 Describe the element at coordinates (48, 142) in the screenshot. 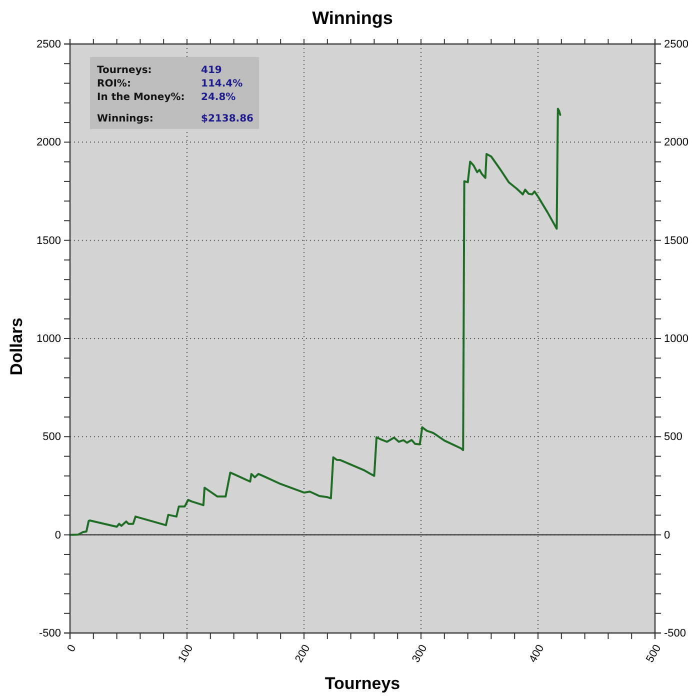

I see `y-tick-label: 2000` at that location.